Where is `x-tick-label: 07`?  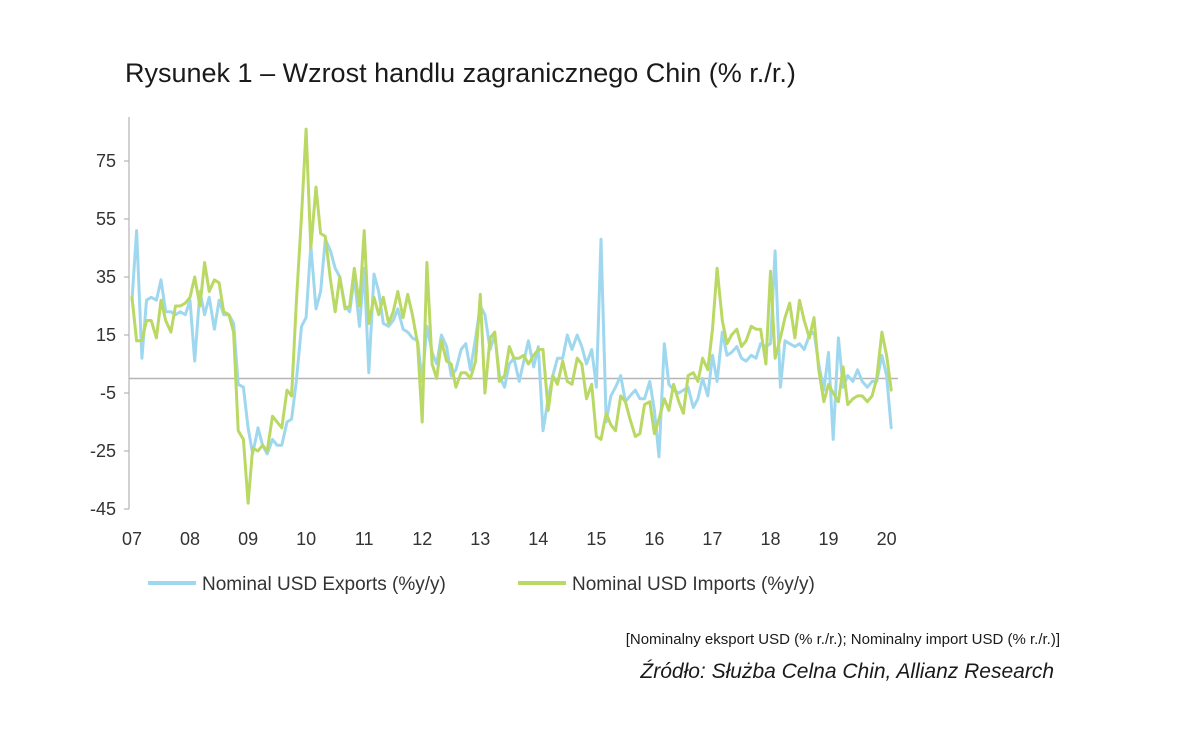
x-tick-label: 07 is located at coordinates (132, 539).